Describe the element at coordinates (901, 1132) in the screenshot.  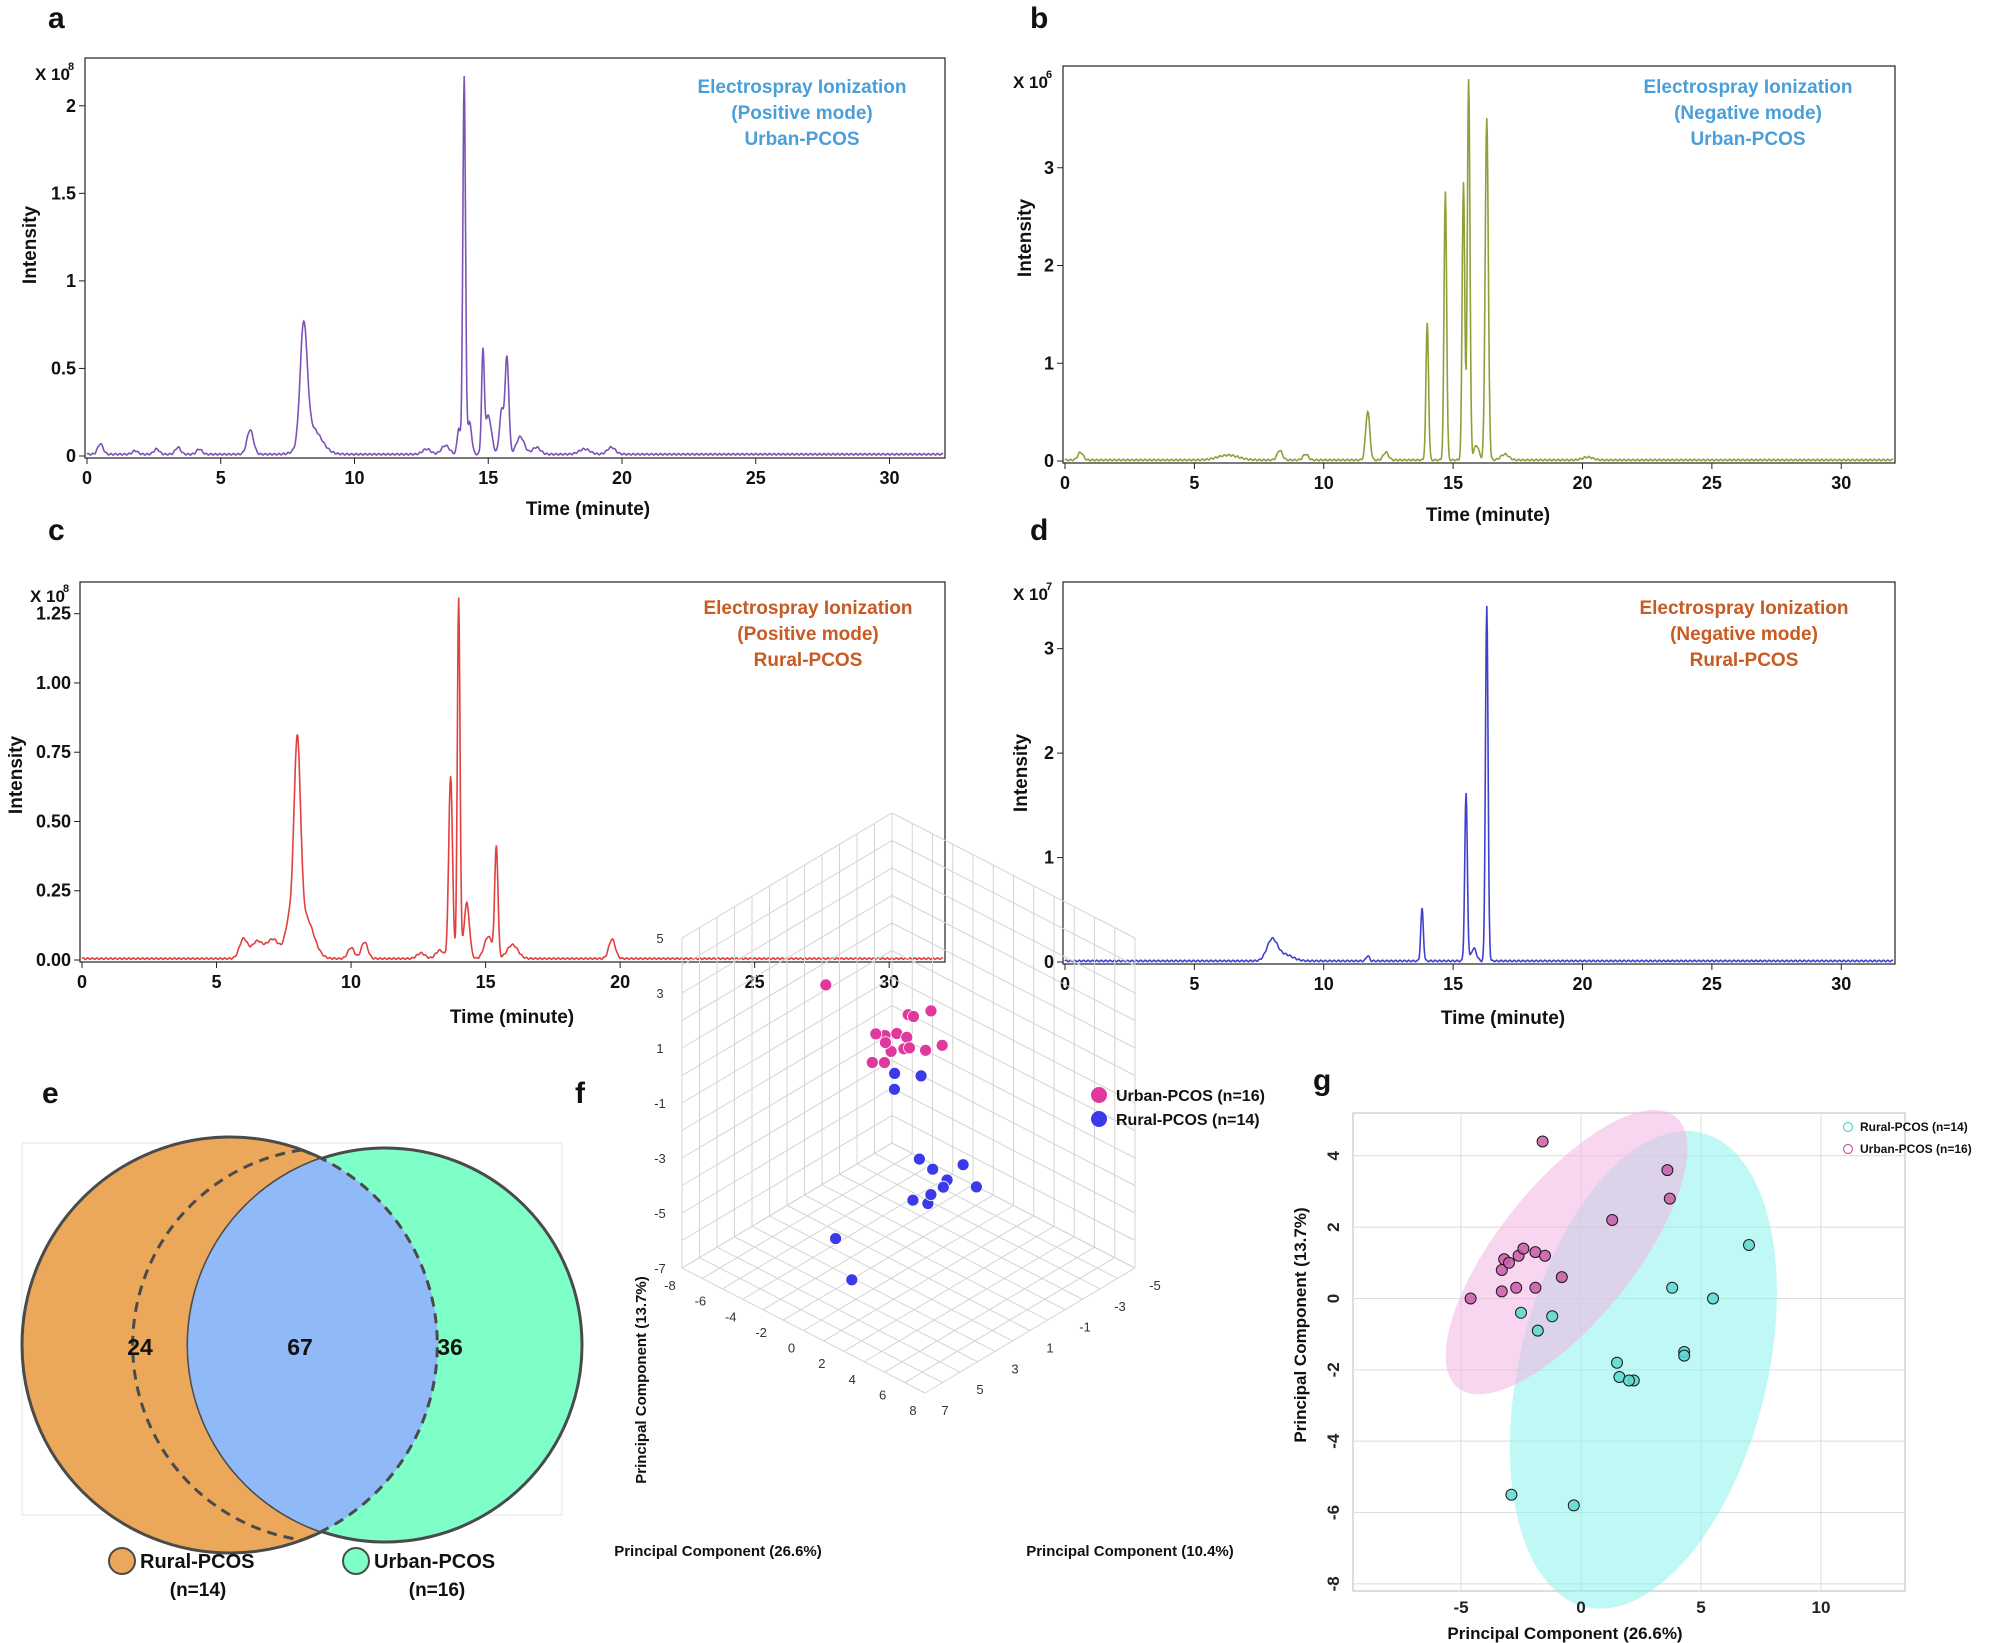
I see `3d-points` at that location.